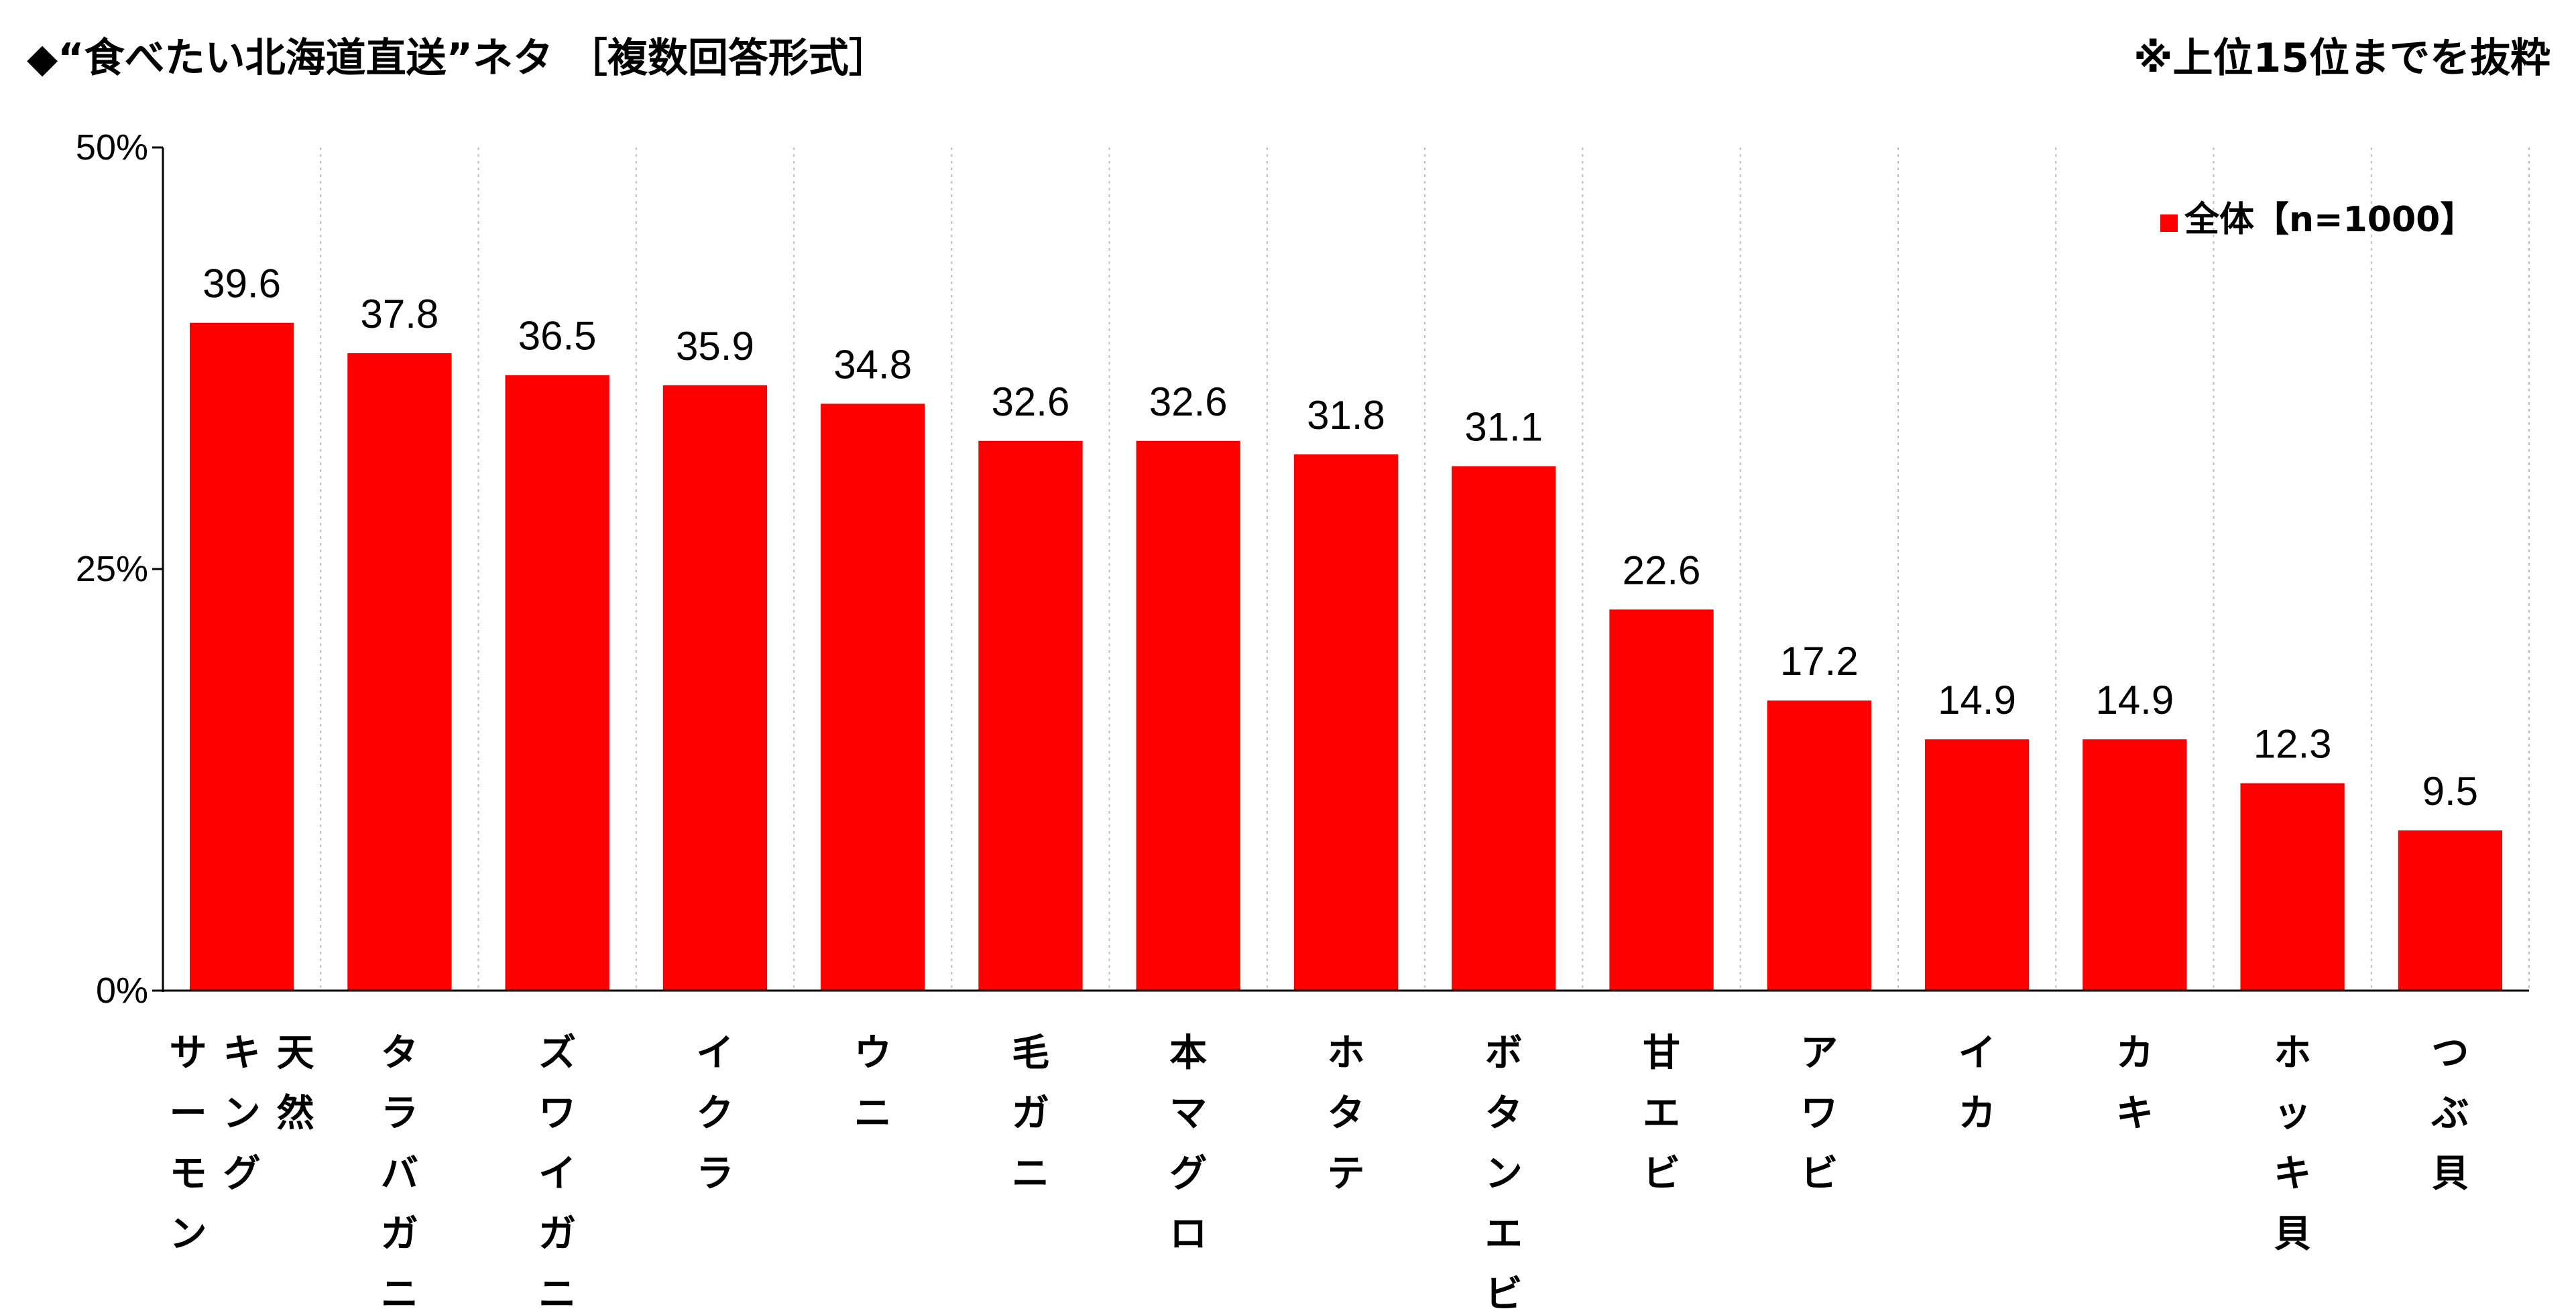  I want to click on y-tick-label: 25%, so click(112, 569).